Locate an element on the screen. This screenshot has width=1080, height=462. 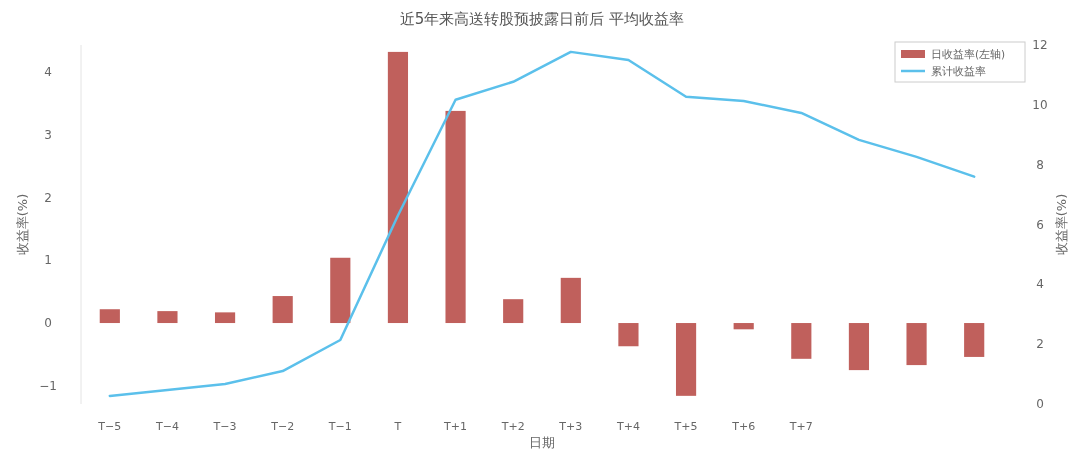
x-tick-label: T+3 is located at coordinates (570, 426).